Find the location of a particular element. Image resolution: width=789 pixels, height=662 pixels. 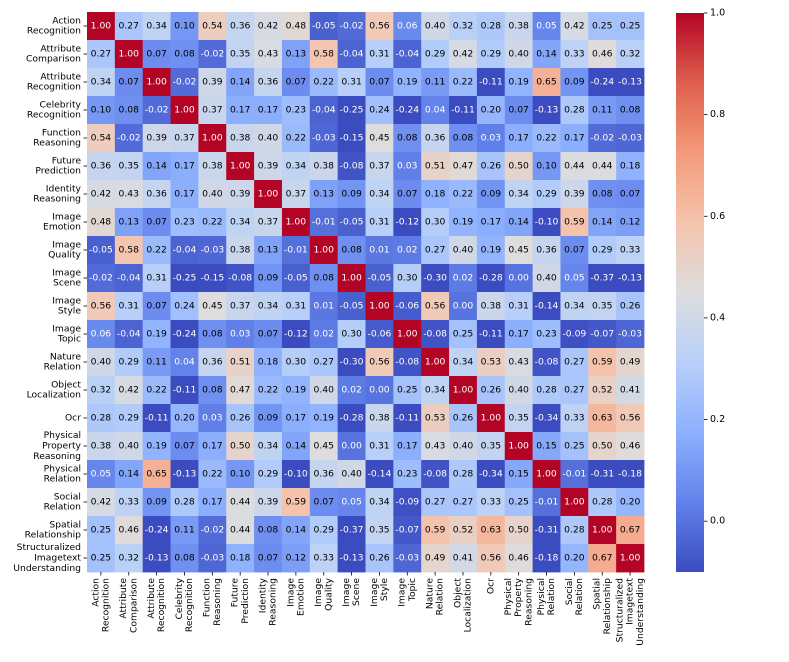

cell-value-label: 0.02 is located at coordinates (463, 278).